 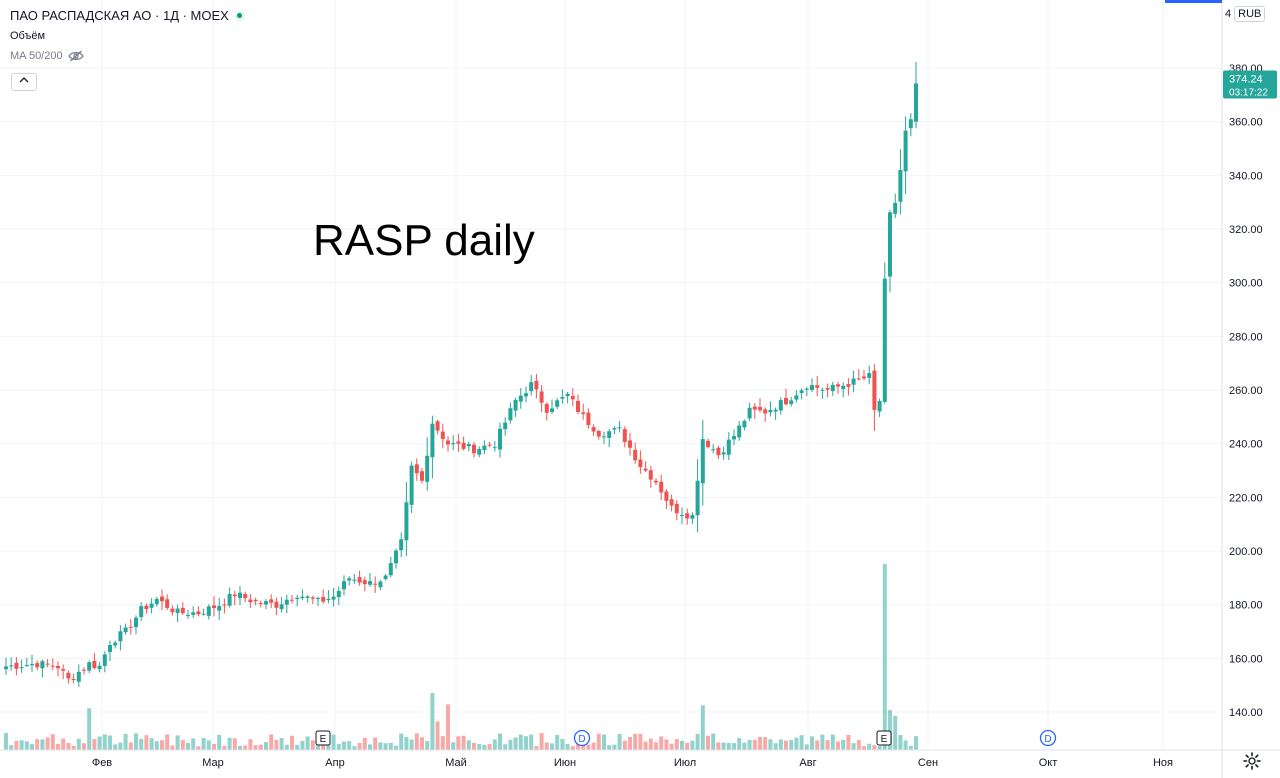 I want to click on price-tick-label: 200.00, so click(x=1246, y=552).